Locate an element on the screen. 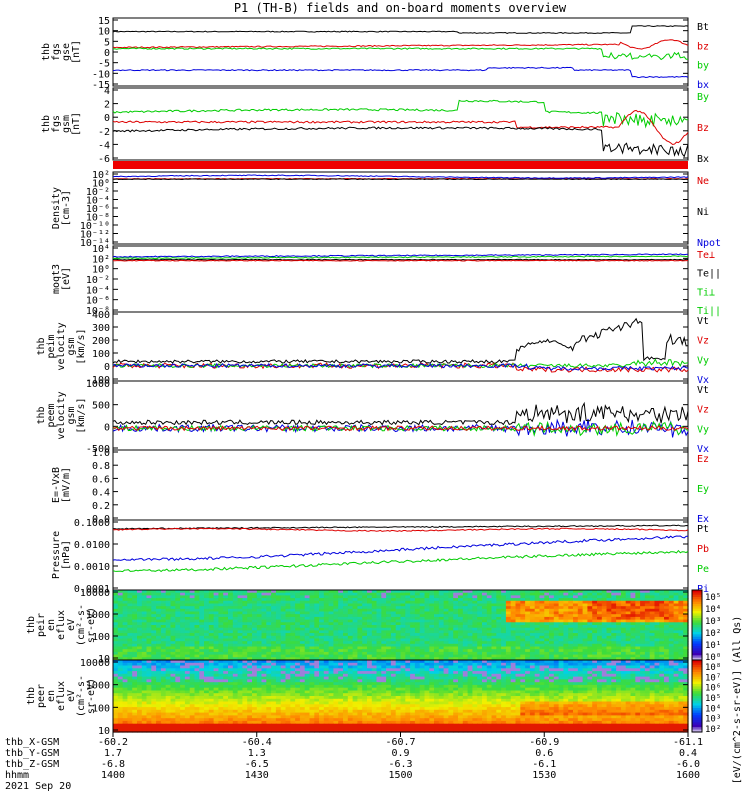 The height and width of the screenshot is (800, 750). panel-frame is located at coordinates (400, 485).